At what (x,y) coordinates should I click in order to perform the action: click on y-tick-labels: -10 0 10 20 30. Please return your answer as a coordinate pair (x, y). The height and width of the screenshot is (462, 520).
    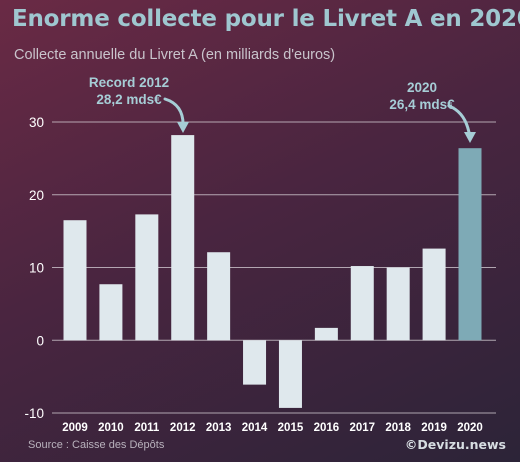
    Looking at the image, I should click on (34, 268).